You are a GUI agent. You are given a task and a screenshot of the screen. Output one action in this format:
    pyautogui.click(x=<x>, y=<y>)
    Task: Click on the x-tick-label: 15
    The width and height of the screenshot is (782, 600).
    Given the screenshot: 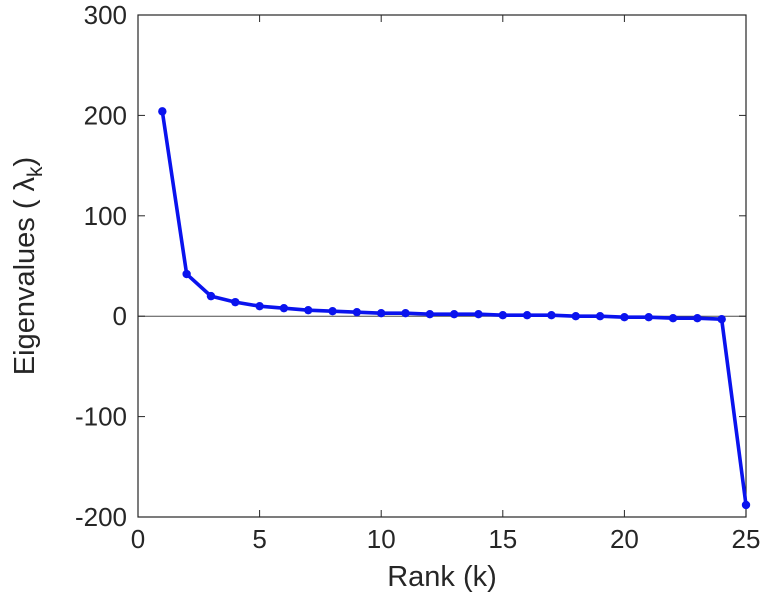 What is the action you would take?
    pyautogui.click(x=502, y=539)
    